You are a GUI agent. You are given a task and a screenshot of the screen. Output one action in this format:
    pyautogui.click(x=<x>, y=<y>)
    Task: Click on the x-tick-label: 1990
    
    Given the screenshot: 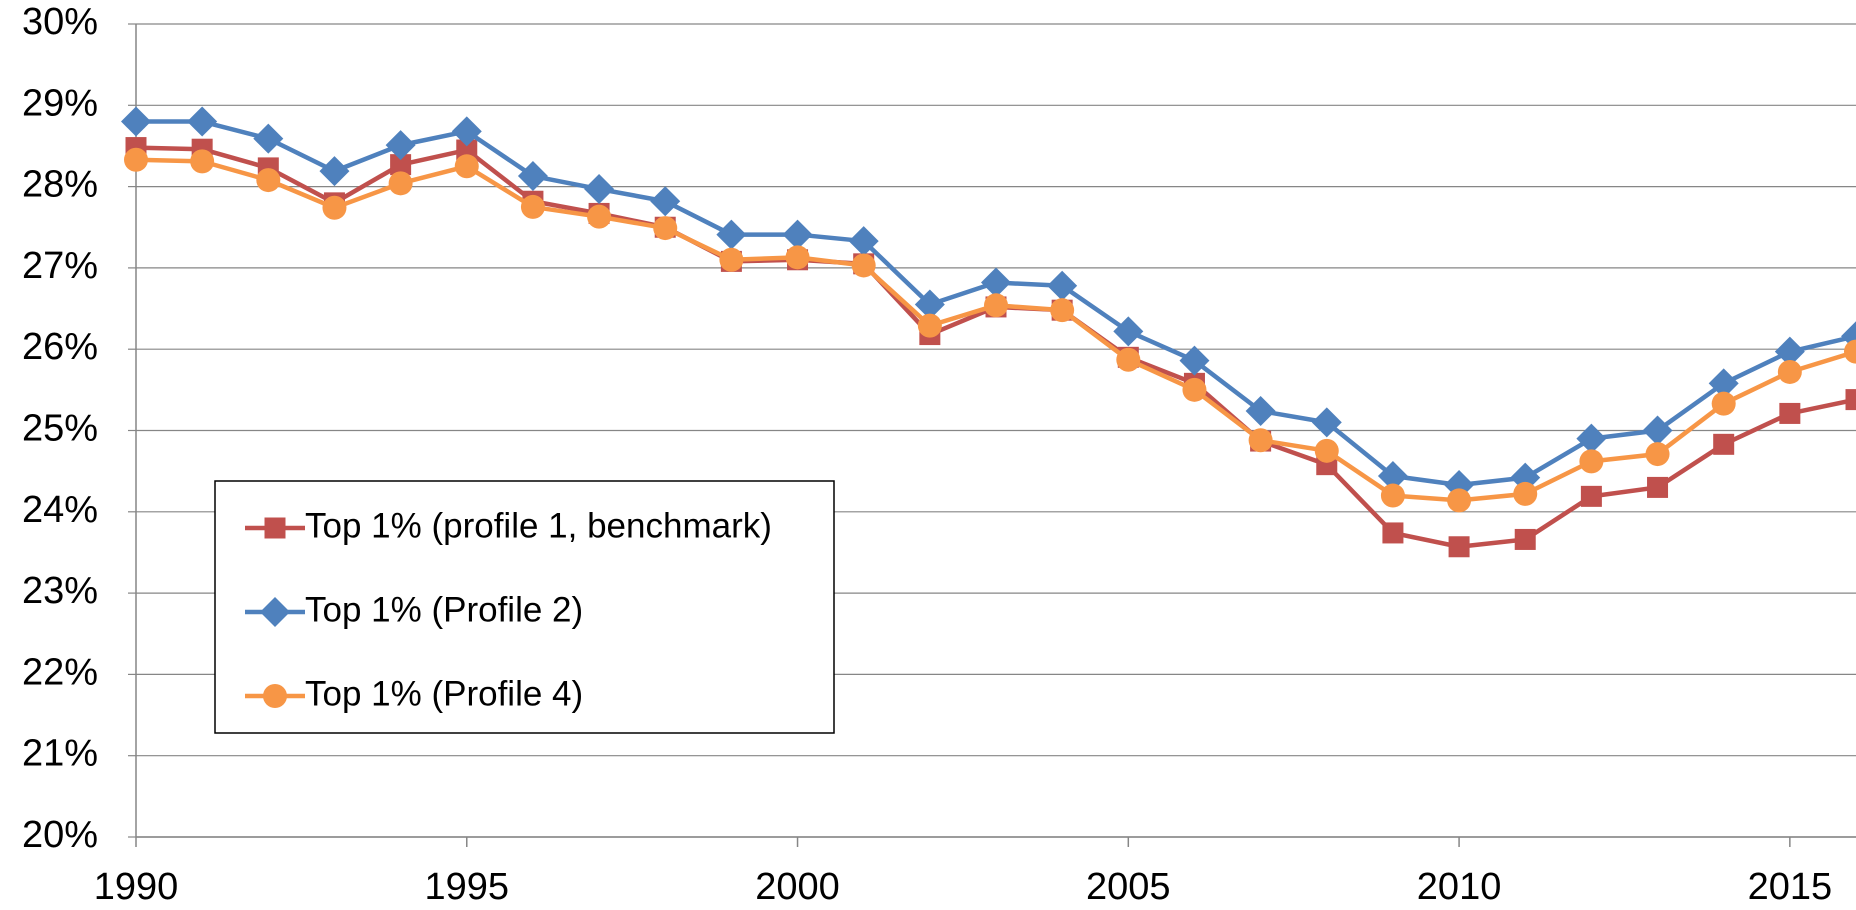 What is the action you would take?
    pyautogui.click(x=136, y=887)
    